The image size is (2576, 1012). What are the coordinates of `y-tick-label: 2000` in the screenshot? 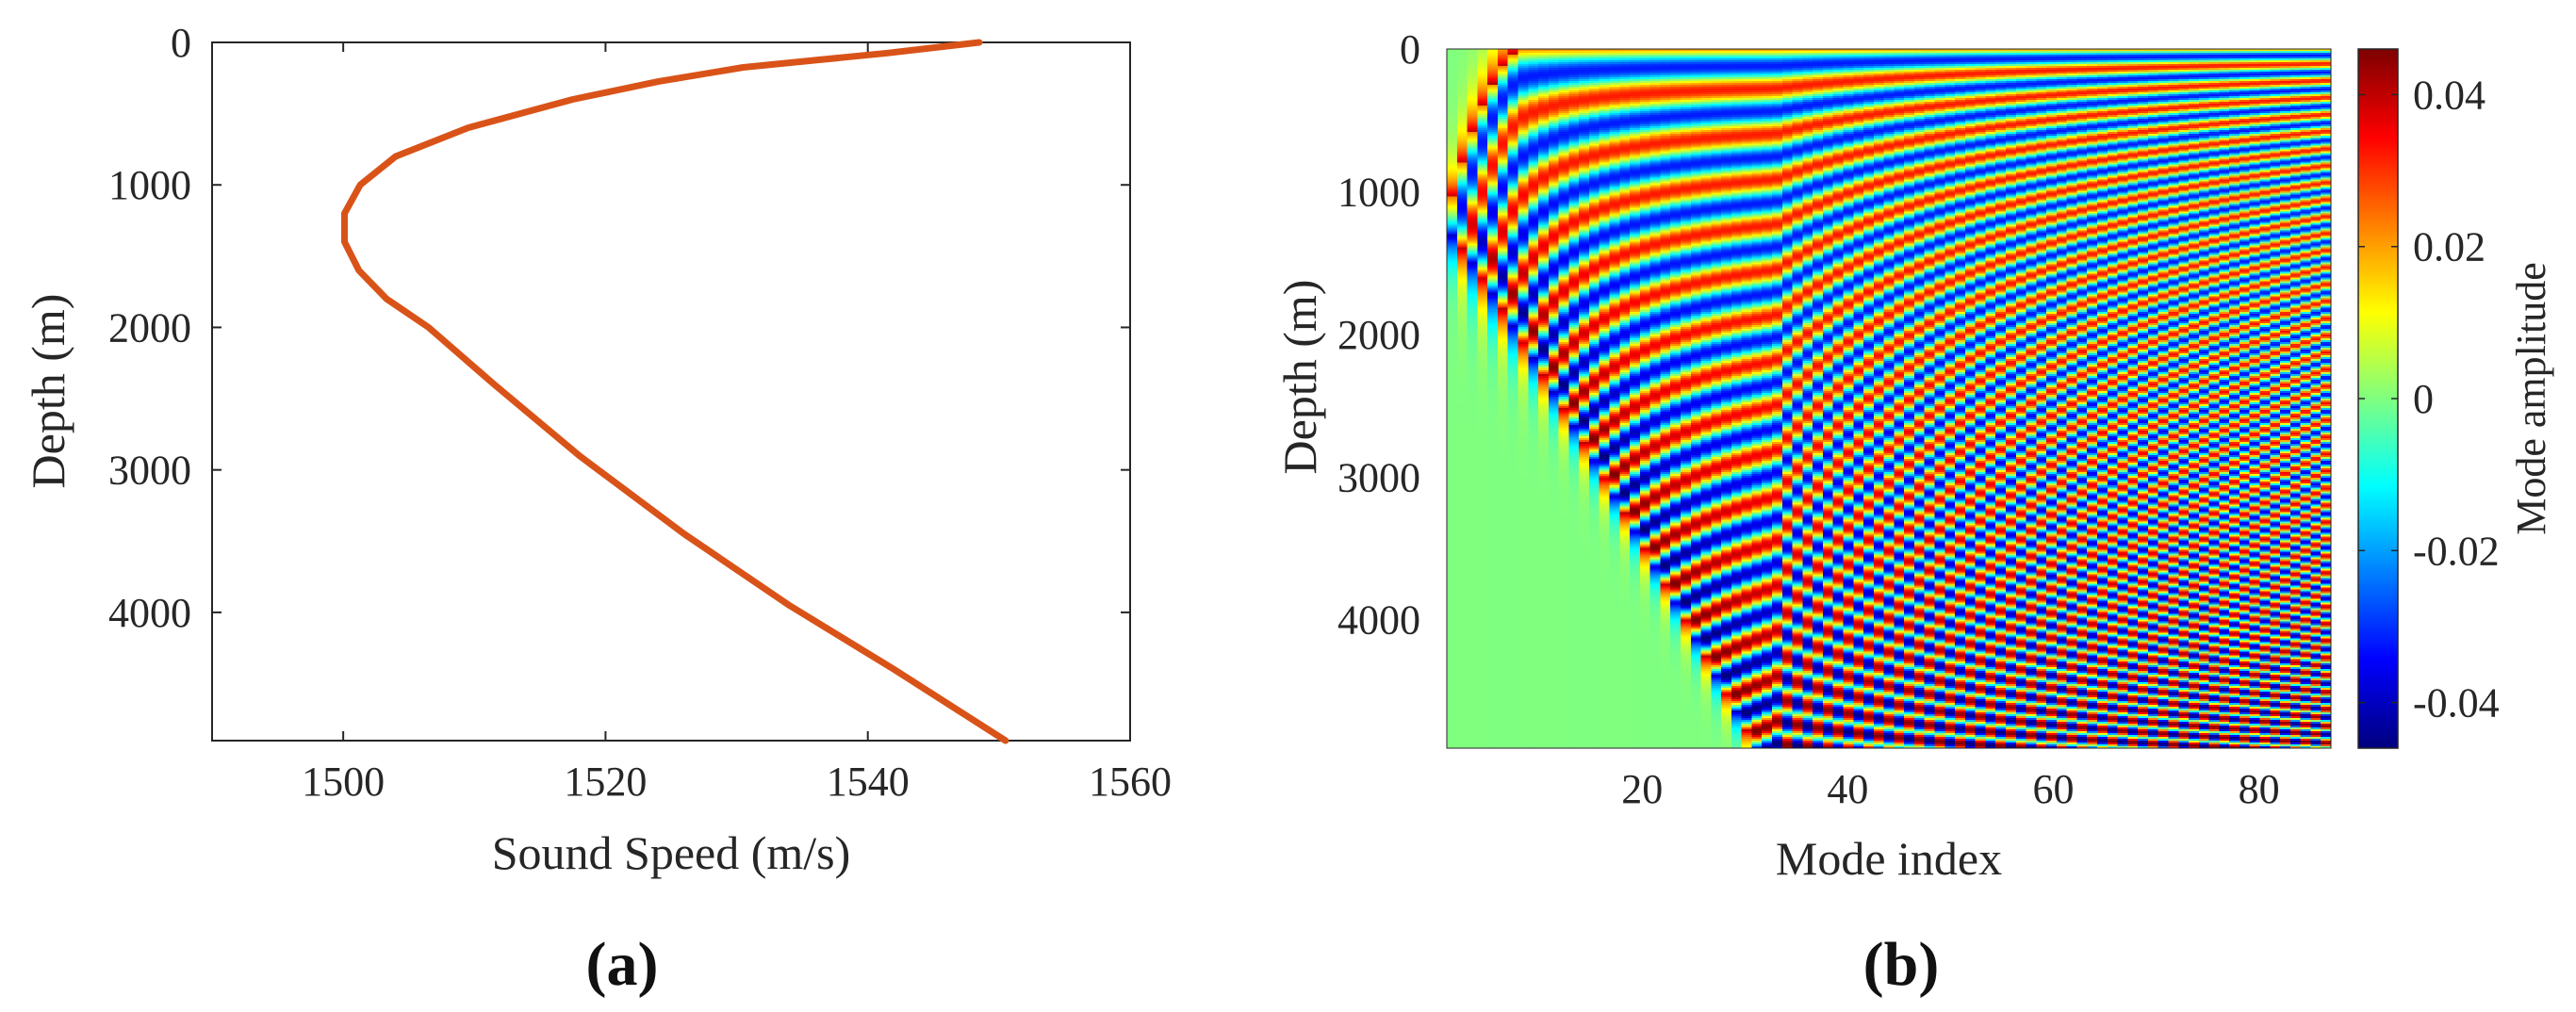 It's located at (149, 327).